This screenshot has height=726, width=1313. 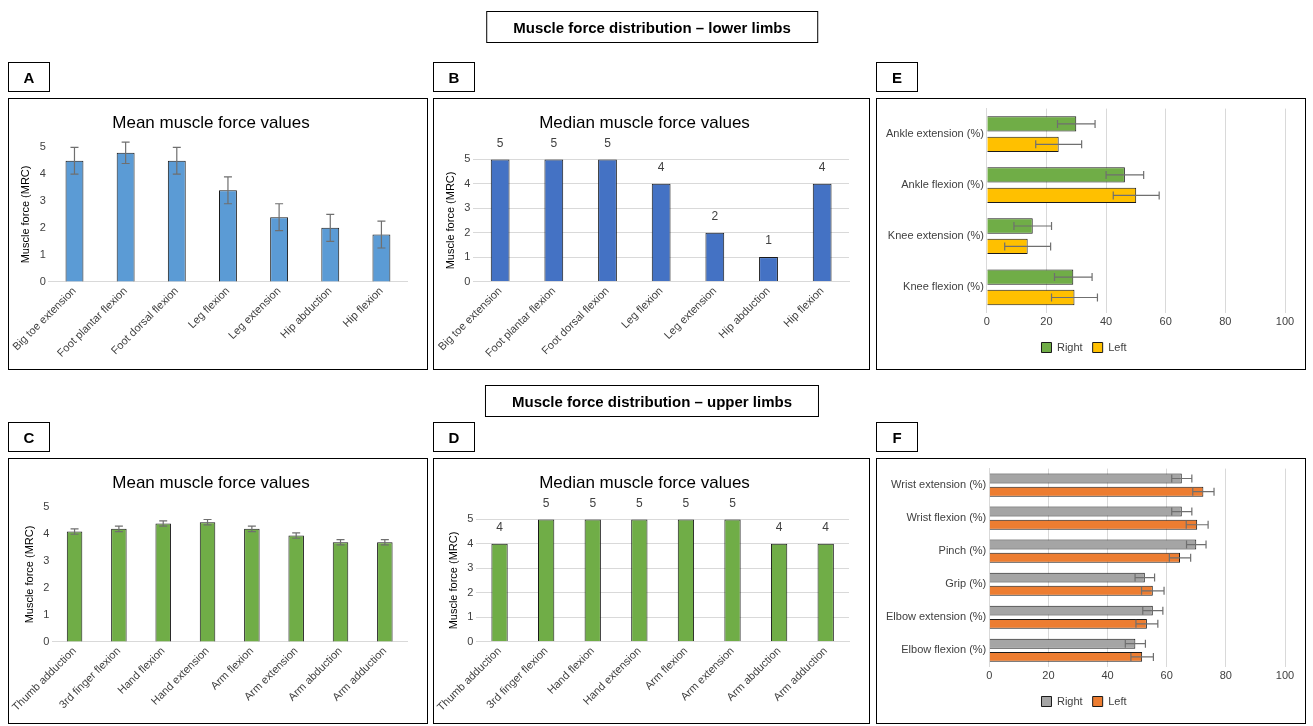 What do you see at coordinates (652, 401) in the screenshot?
I see `text: Muscle force distribution – upper limbs` at bounding box center [652, 401].